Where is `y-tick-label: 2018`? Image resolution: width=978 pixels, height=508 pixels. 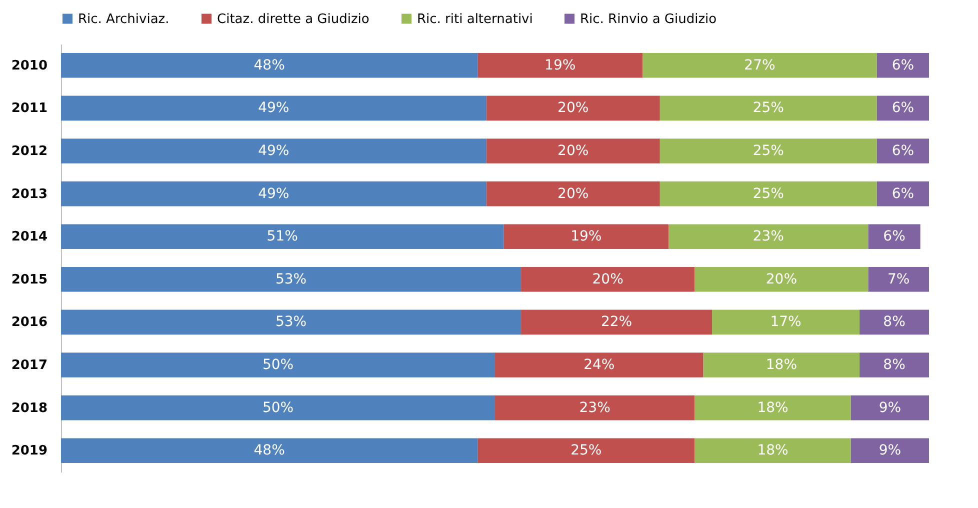
y-tick-label: 2018 is located at coordinates (29, 408).